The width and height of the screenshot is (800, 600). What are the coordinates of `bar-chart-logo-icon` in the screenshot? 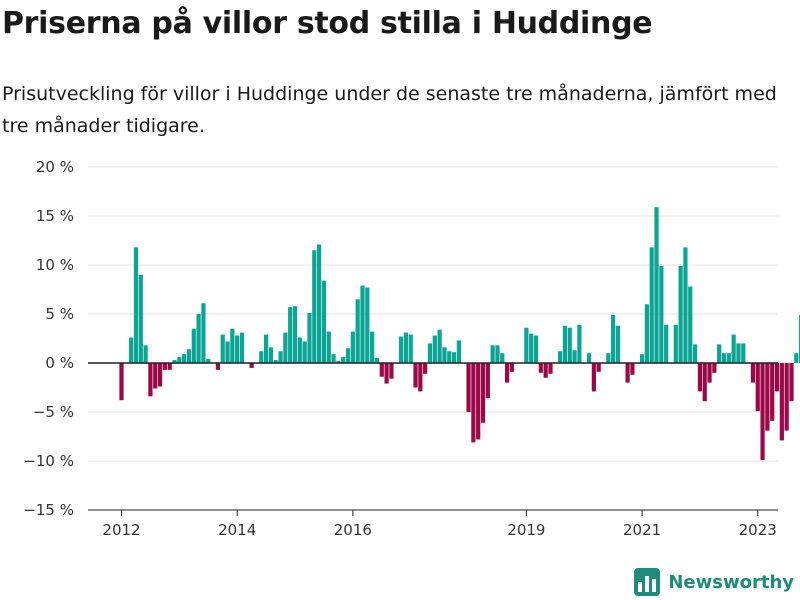 It's located at (647, 582).